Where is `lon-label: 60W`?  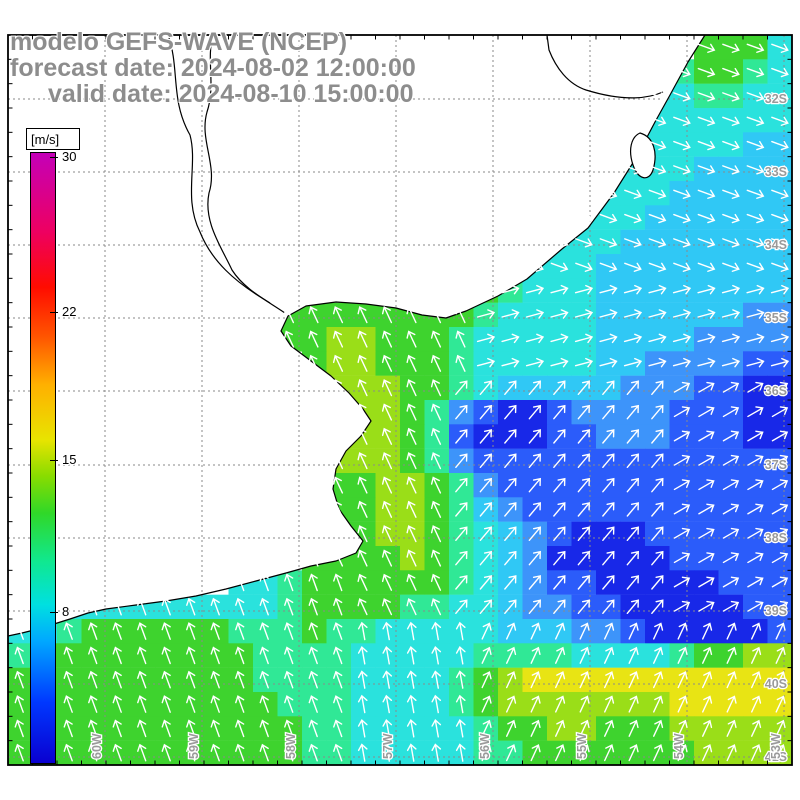
lon-label: 60W is located at coordinates (97, 746).